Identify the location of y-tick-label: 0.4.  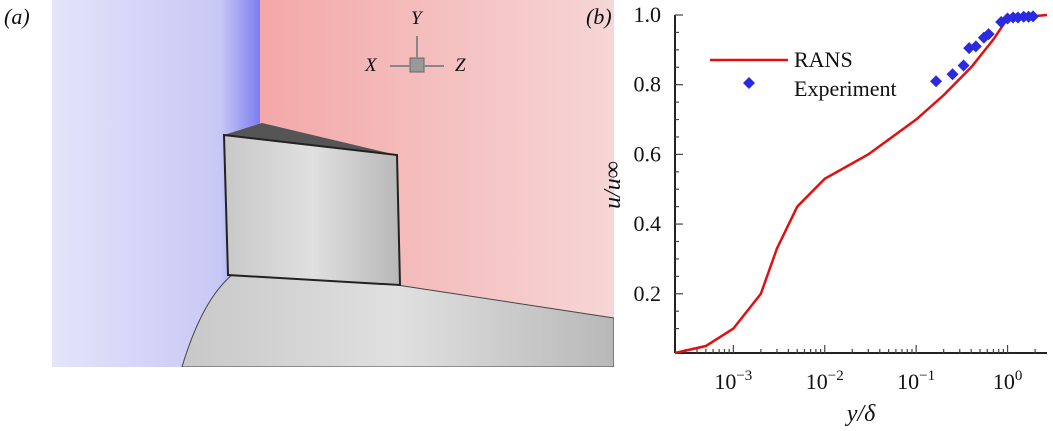
(648, 223).